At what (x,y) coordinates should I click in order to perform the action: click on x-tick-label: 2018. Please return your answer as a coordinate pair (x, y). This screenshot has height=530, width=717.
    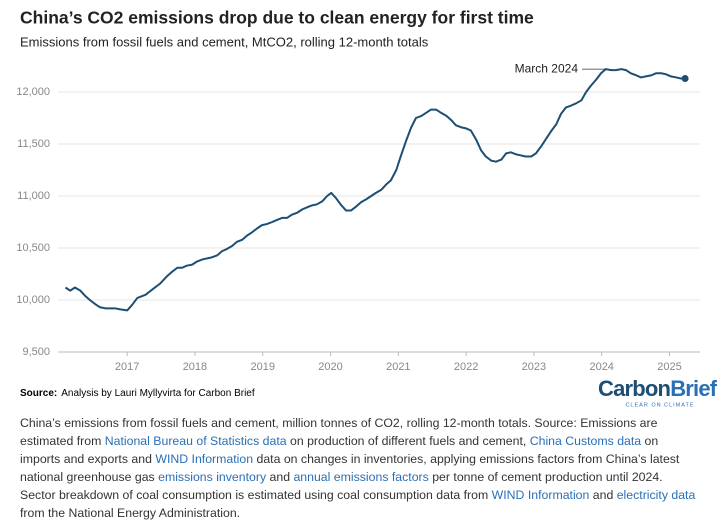
    Looking at the image, I should click on (195, 367).